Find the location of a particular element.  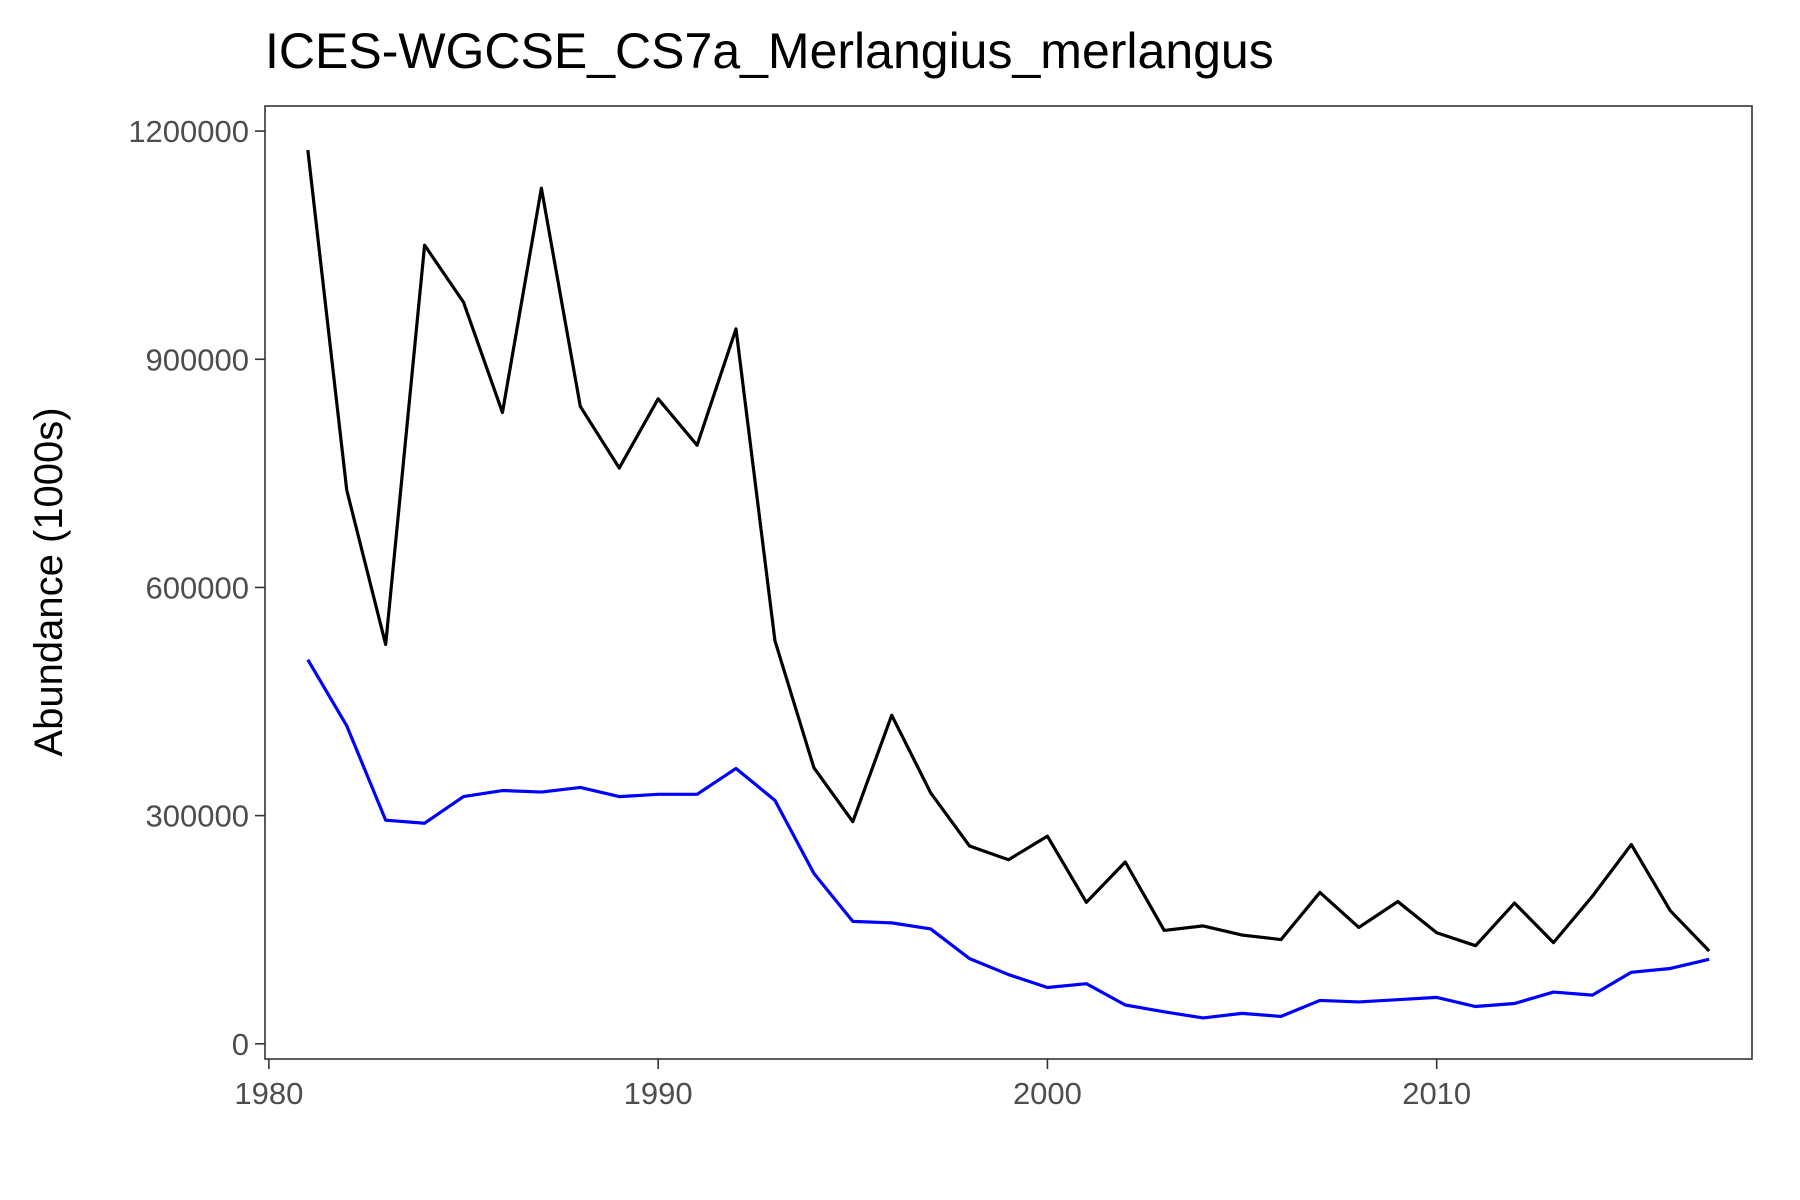

x-tick-label: 2010 is located at coordinates (1436, 1093).